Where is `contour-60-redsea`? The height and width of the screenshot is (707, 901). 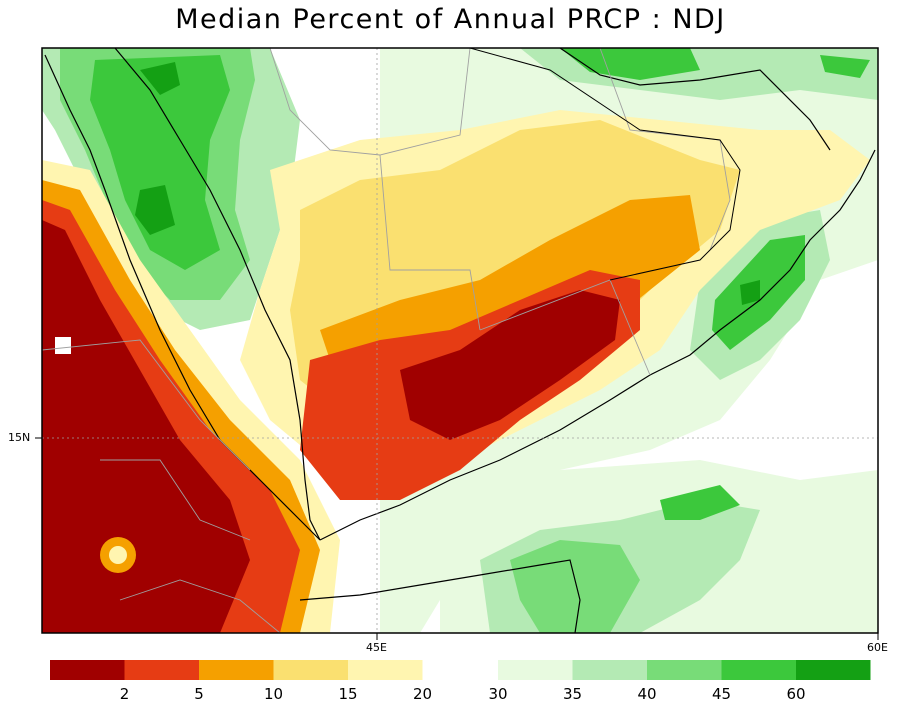
contour-60-redsea is located at coordinates (157, 148).